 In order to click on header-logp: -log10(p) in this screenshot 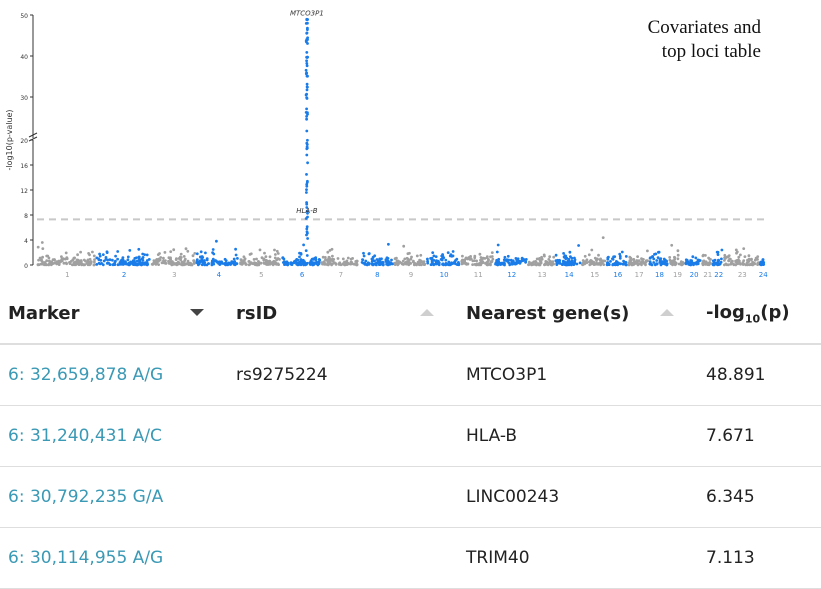, I will do `click(759, 314)`.